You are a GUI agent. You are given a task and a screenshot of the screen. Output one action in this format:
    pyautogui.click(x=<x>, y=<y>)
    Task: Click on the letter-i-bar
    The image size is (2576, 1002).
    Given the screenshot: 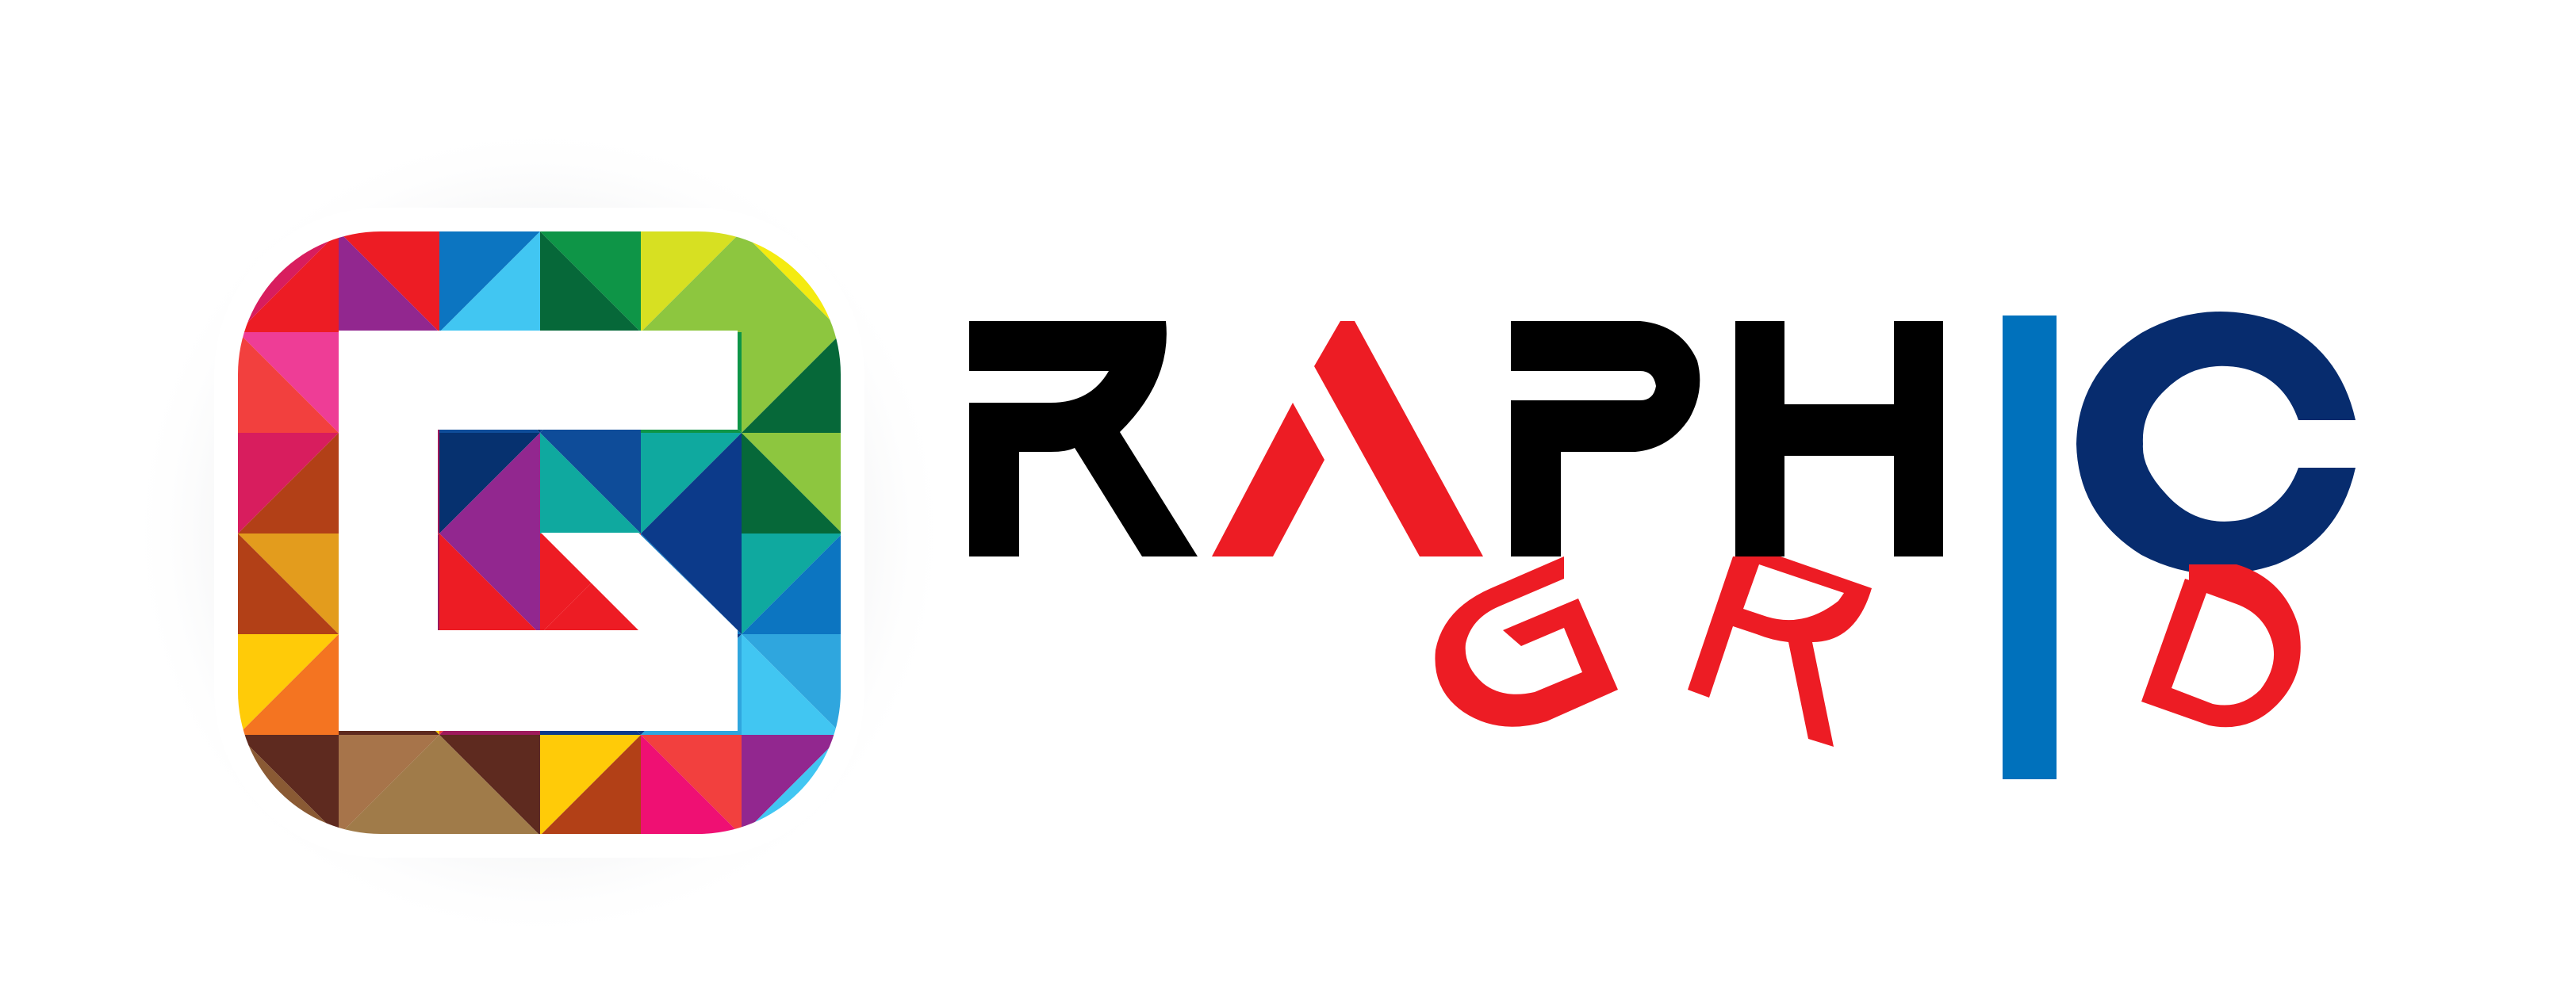 What is the action you would take?
    pyautogui.click(x=2030, y=547)
    